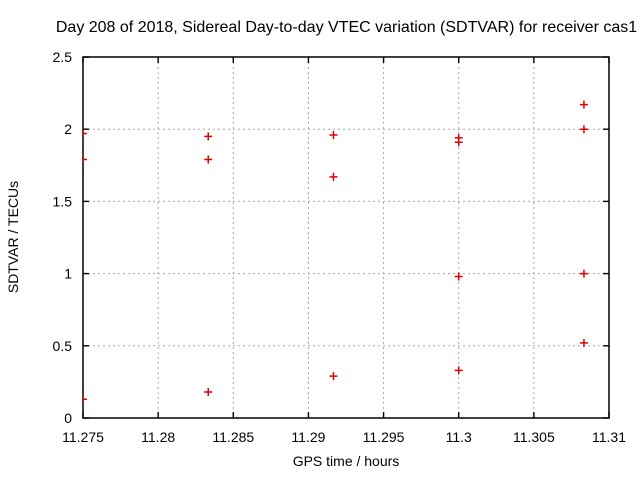 This screenshot has height=480, width=640. What do you see at coordinates (63, 201) in the screenshot?
I see `y-tick-label: 1.5` at bounding box center [63, 201].